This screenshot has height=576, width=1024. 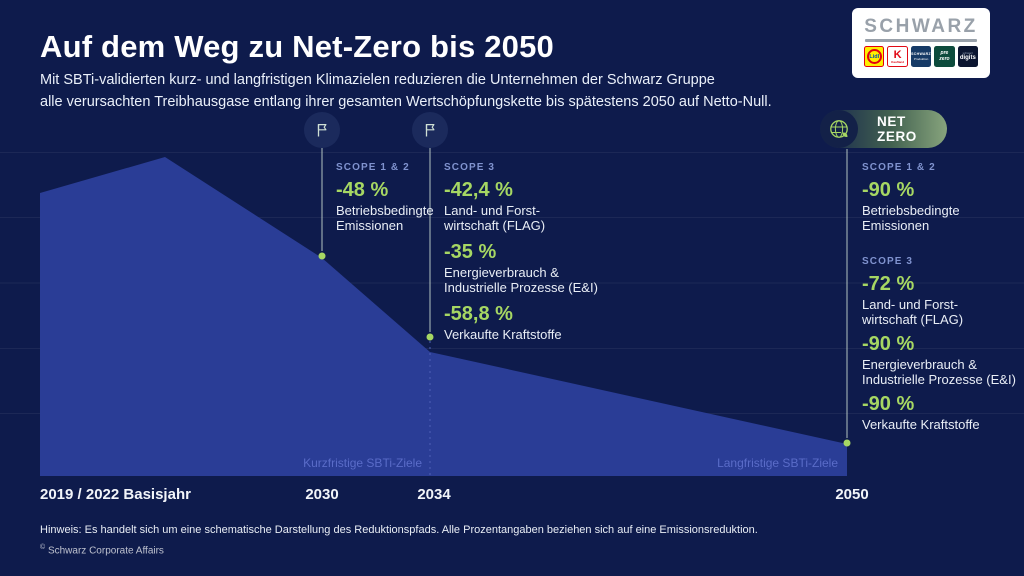 What do you see at coordinates (943, 247) in the screenshot?
I see `spacer` at bounding box center [943, 247].